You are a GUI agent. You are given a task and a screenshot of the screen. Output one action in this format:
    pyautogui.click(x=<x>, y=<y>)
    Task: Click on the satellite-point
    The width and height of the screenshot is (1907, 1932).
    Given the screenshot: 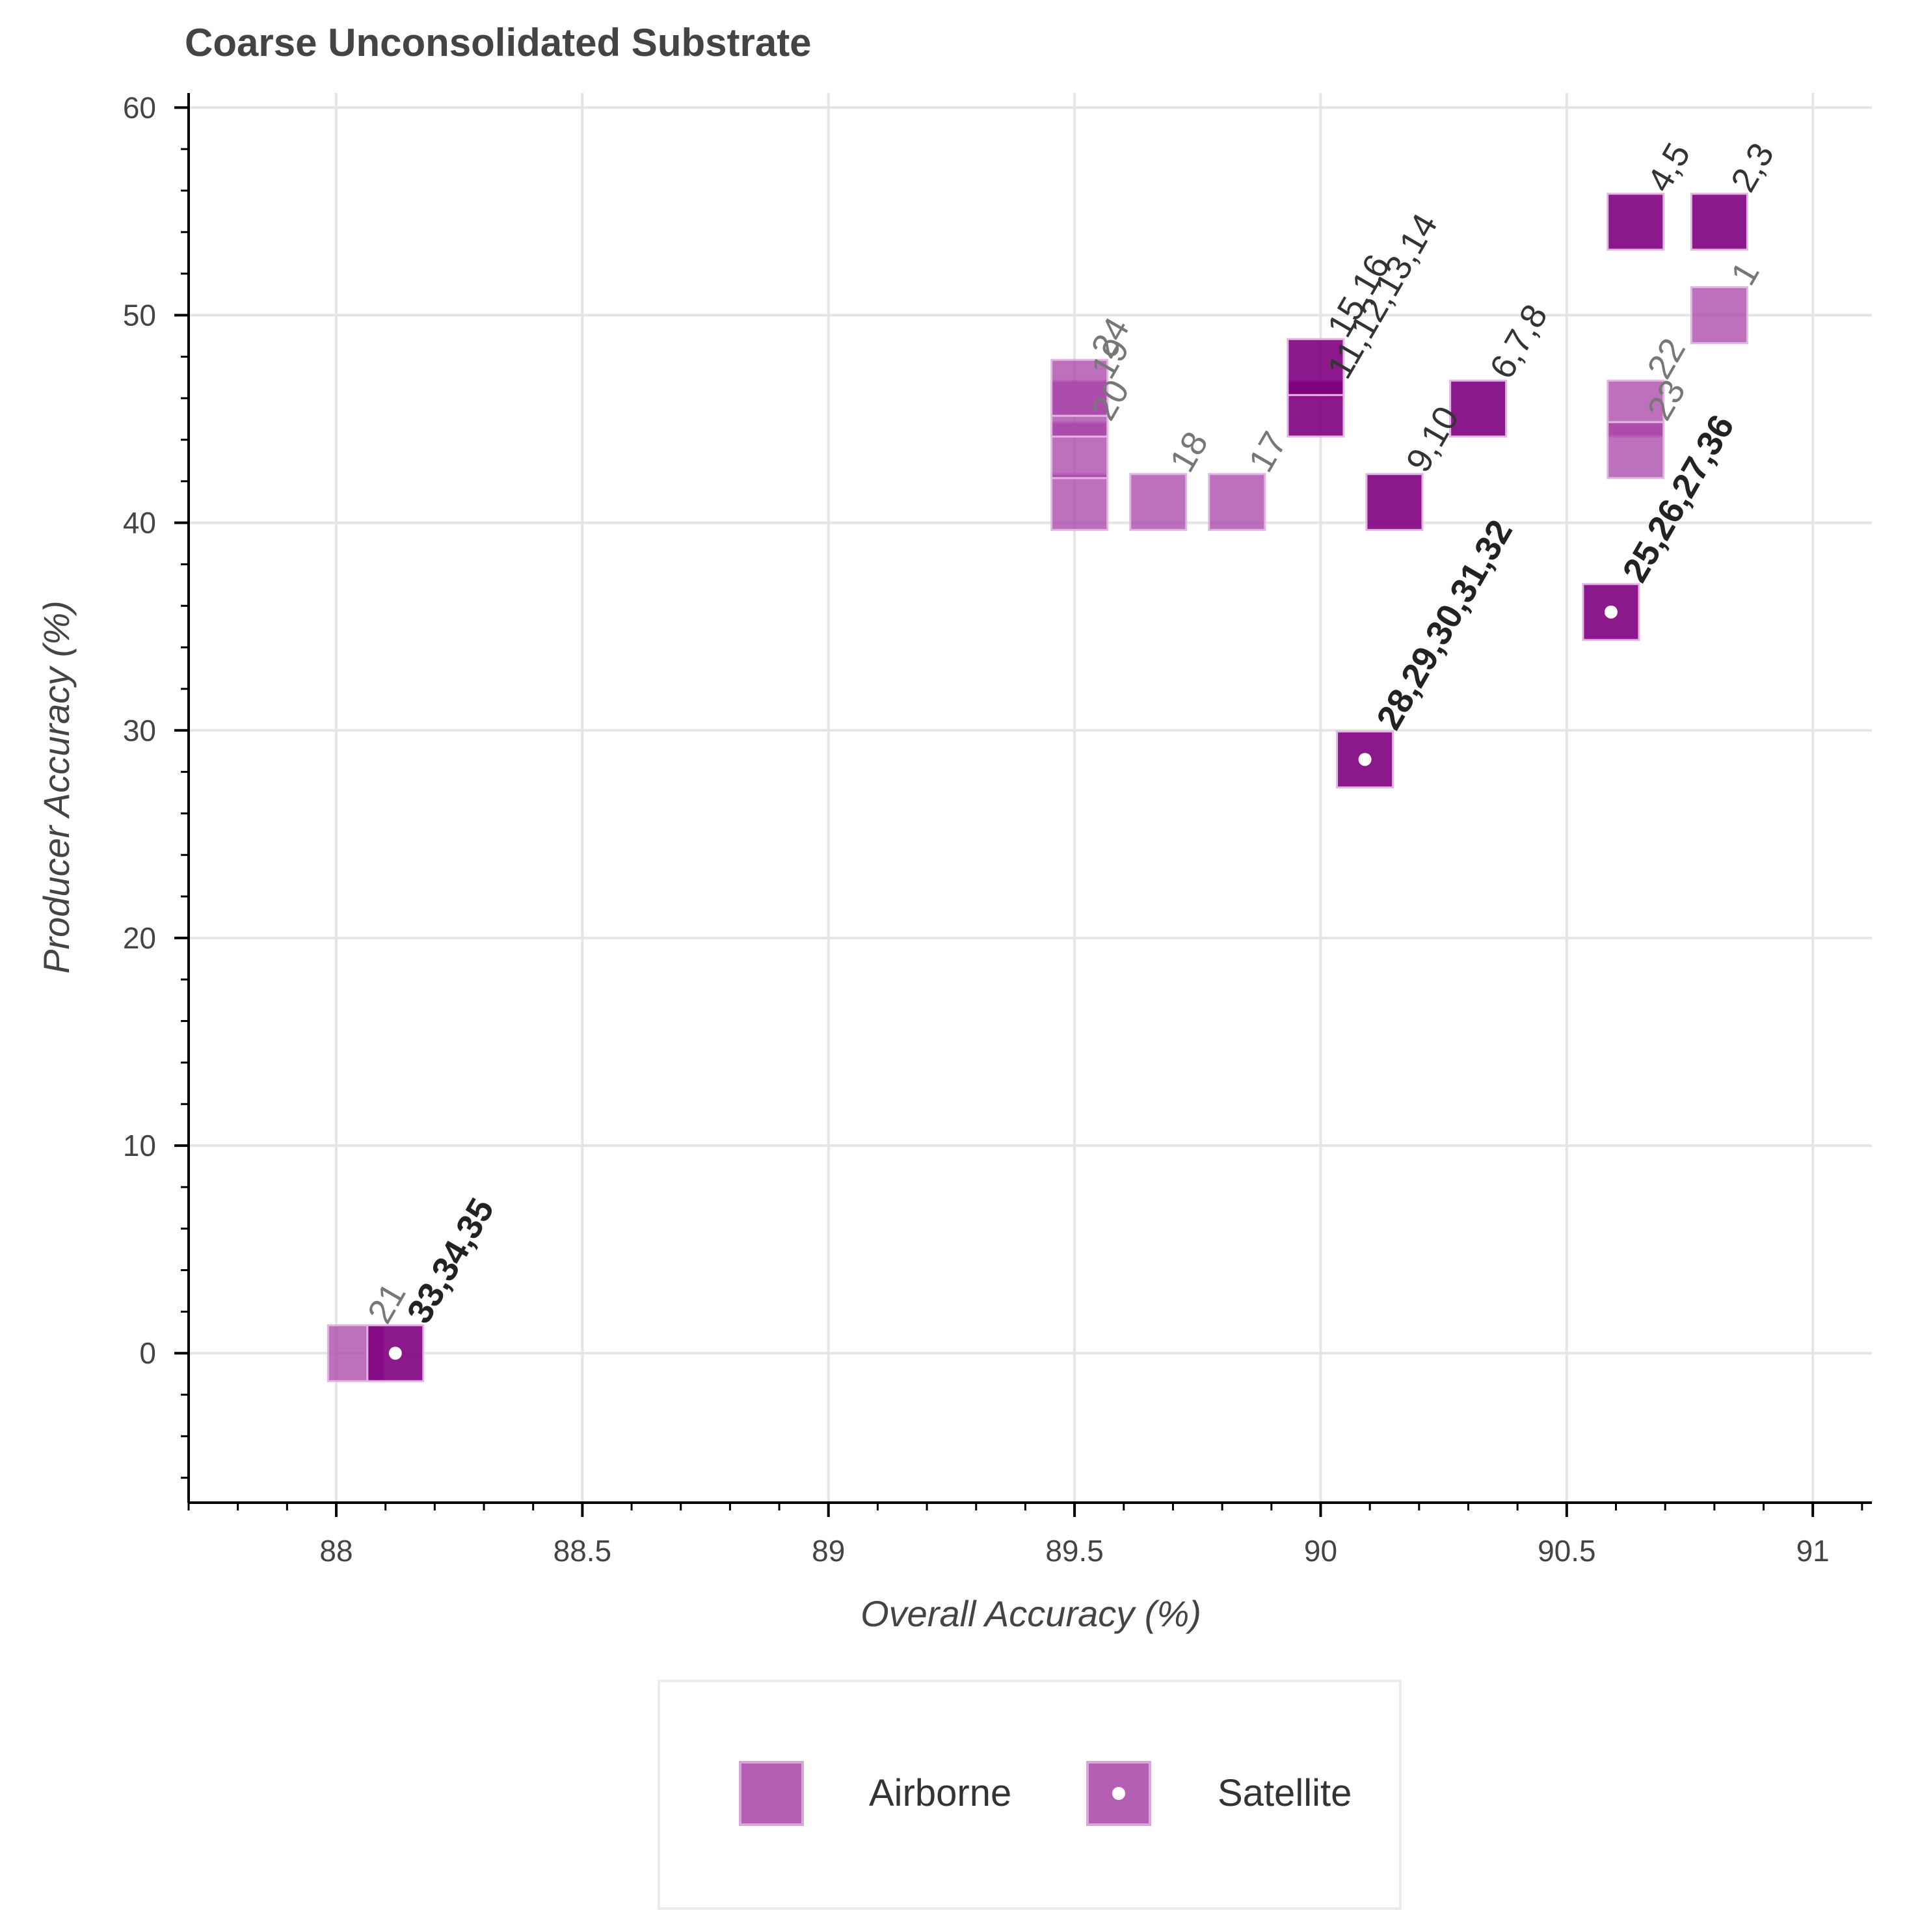 What is the action you would take?
    pyautogui.click(x=395, y=1353)
    